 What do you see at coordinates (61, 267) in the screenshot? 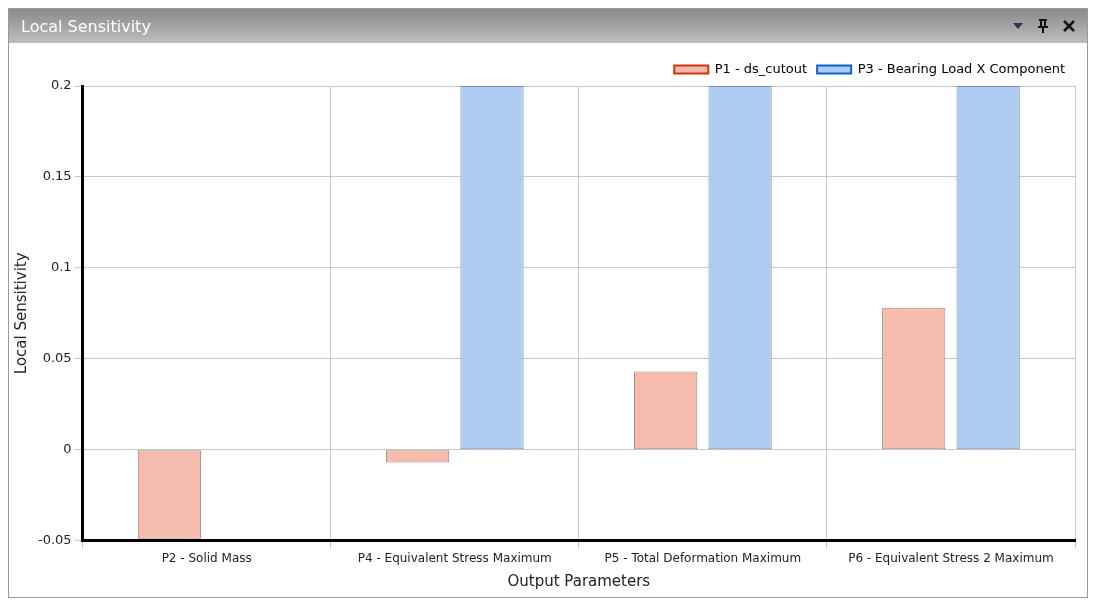
I see `y-tick-label: 0.1` at bounding box center [61, 267].